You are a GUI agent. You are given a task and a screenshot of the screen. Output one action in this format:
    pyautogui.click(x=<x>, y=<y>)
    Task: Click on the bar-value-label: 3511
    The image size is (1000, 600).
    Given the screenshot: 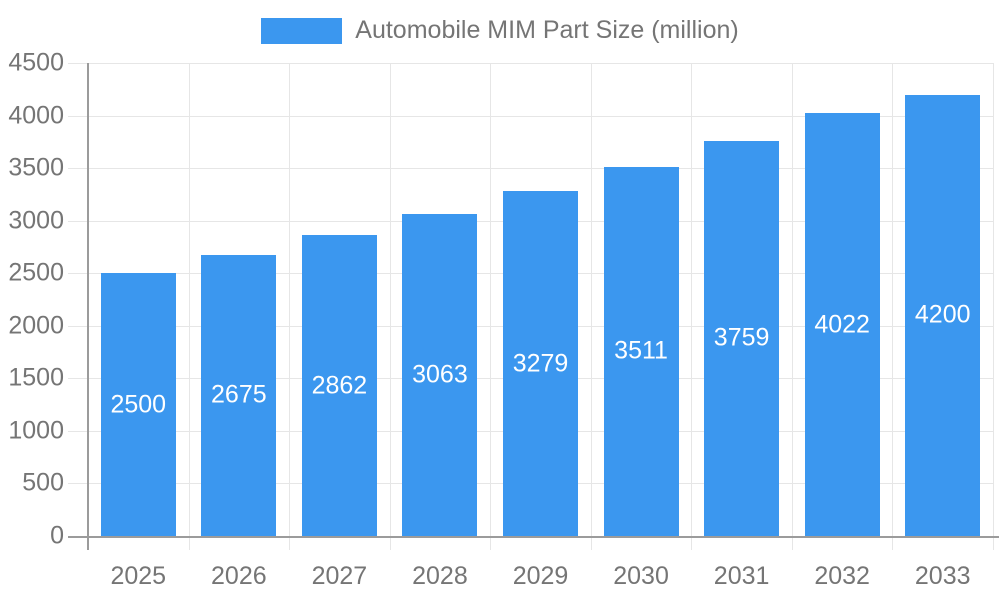 What is the action you would take?
    pyautogui.click(x=641, y=350)
    